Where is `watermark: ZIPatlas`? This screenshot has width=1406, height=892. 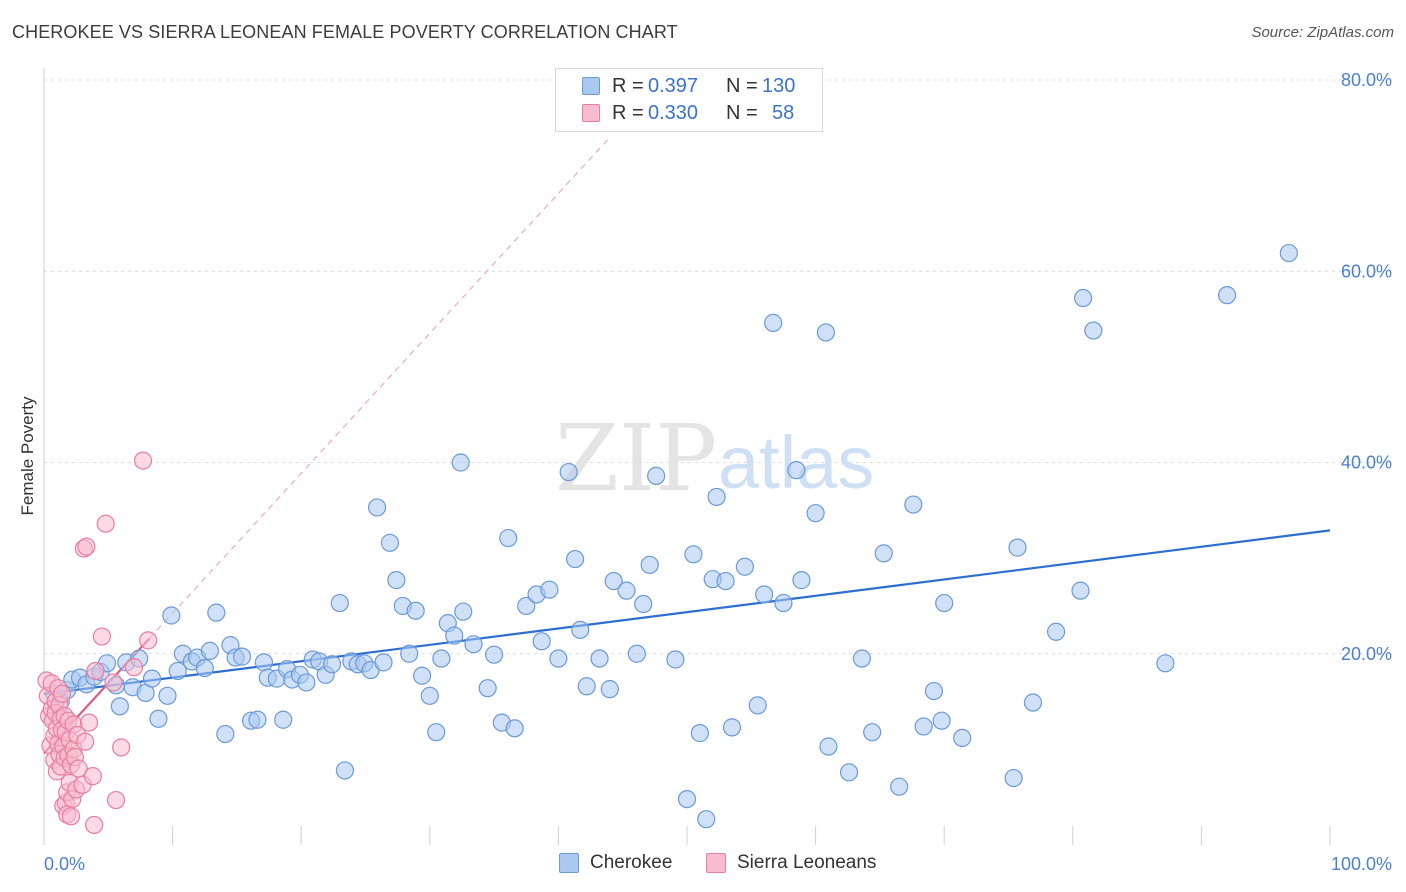 watermark: ZIPatlas is located at coordinates (714, 458).